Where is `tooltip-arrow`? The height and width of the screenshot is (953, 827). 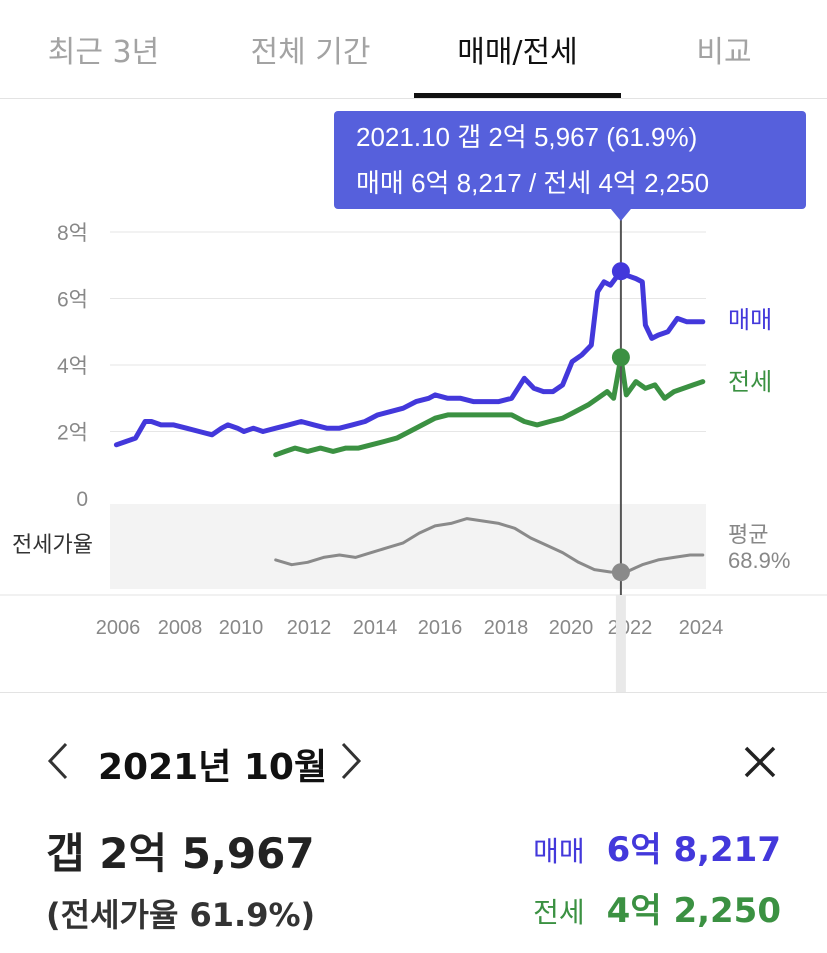
tooltip-arrow is located at coordinates (620, 215).